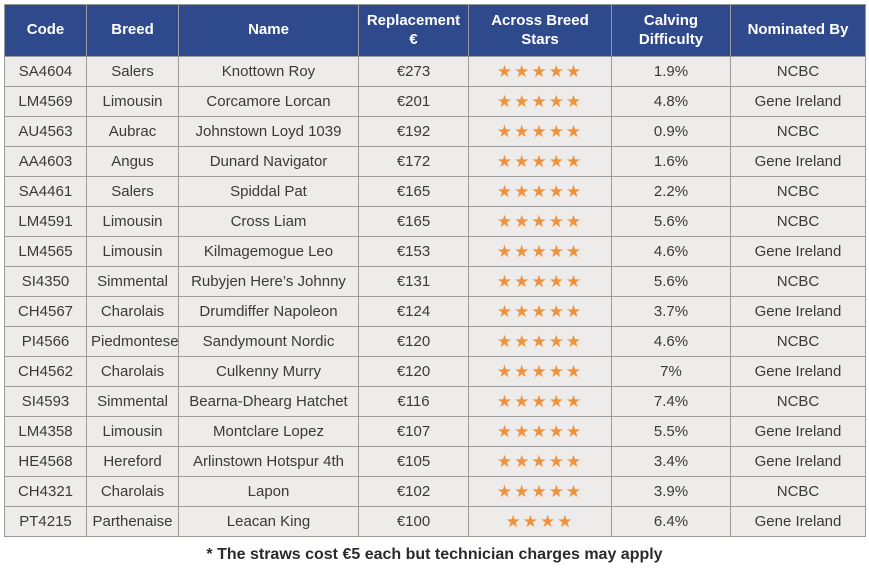 This screenshot has height=573, width=869. What do you see at coordinates (413, 311) in the screenshot?
I see `cell-replacement: €124` at bounding box center [413, 311].